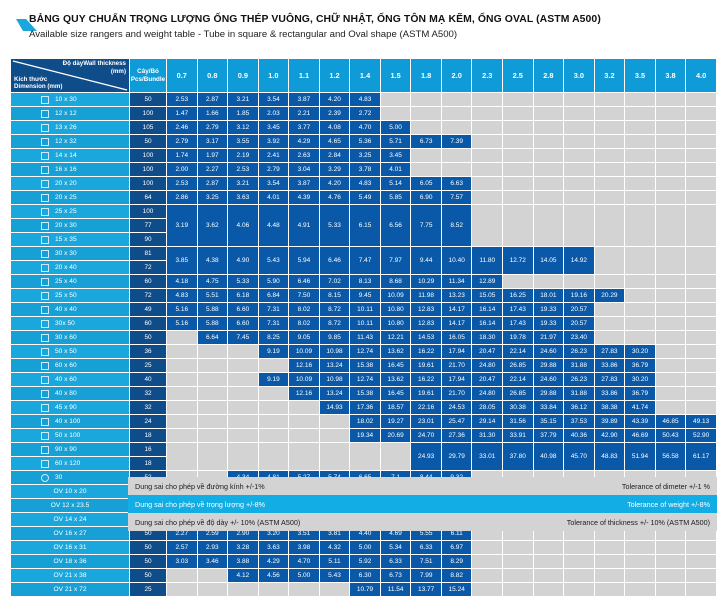 The width and height of the screenshot is (727, 597). Describe the element at coordinates (70, 309) in the screenshot. I see `dimension-cell: 40 x 40` at that location.